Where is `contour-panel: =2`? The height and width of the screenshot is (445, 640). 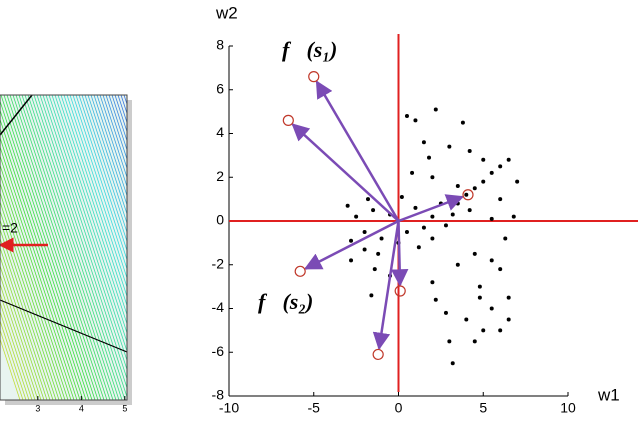
contour-panel: =2 is located at coordinates (63, 247).